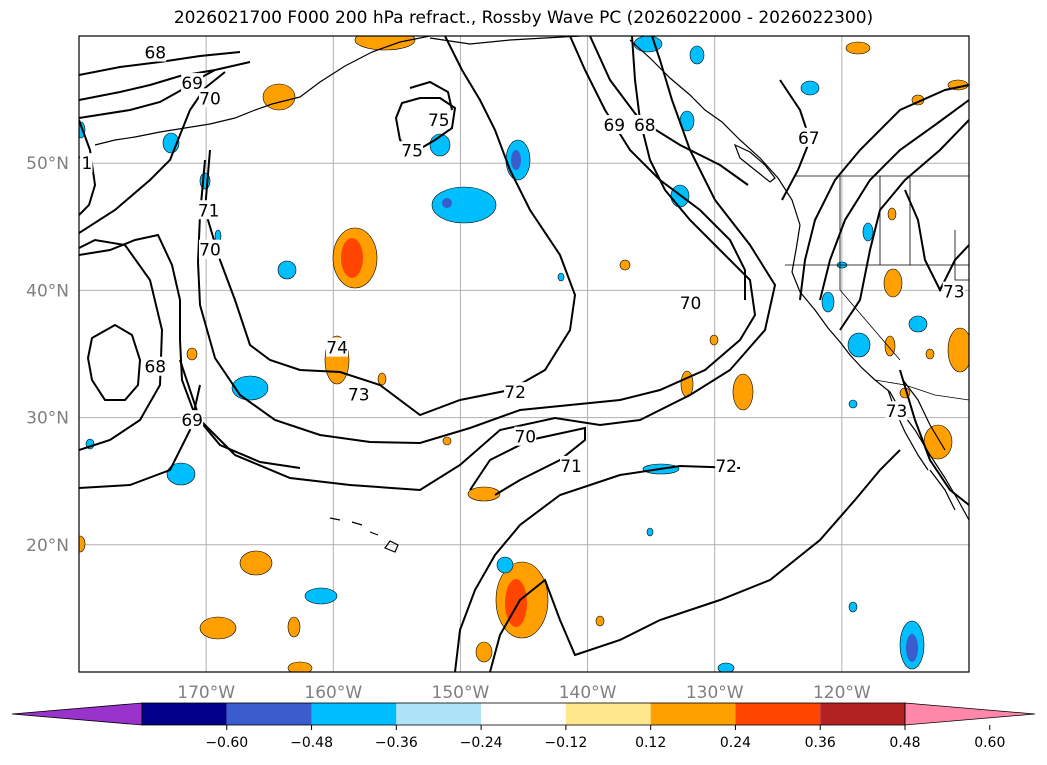  What do you see at coordinates (333, 693) in the screenshot?
I see `longitude-tick-label: 160°W` at bounding box center [333, 693].